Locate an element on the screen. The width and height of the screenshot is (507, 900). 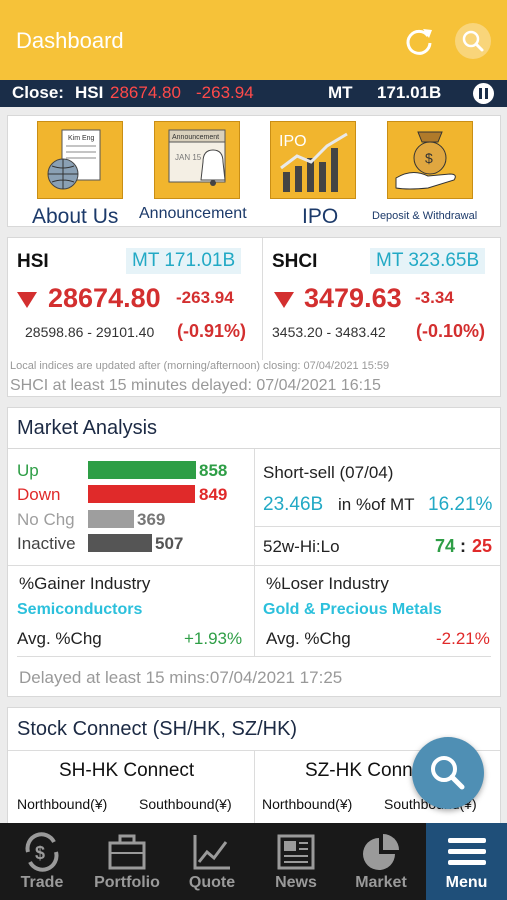
briefcase-icon is located at coordinates (127, 852).